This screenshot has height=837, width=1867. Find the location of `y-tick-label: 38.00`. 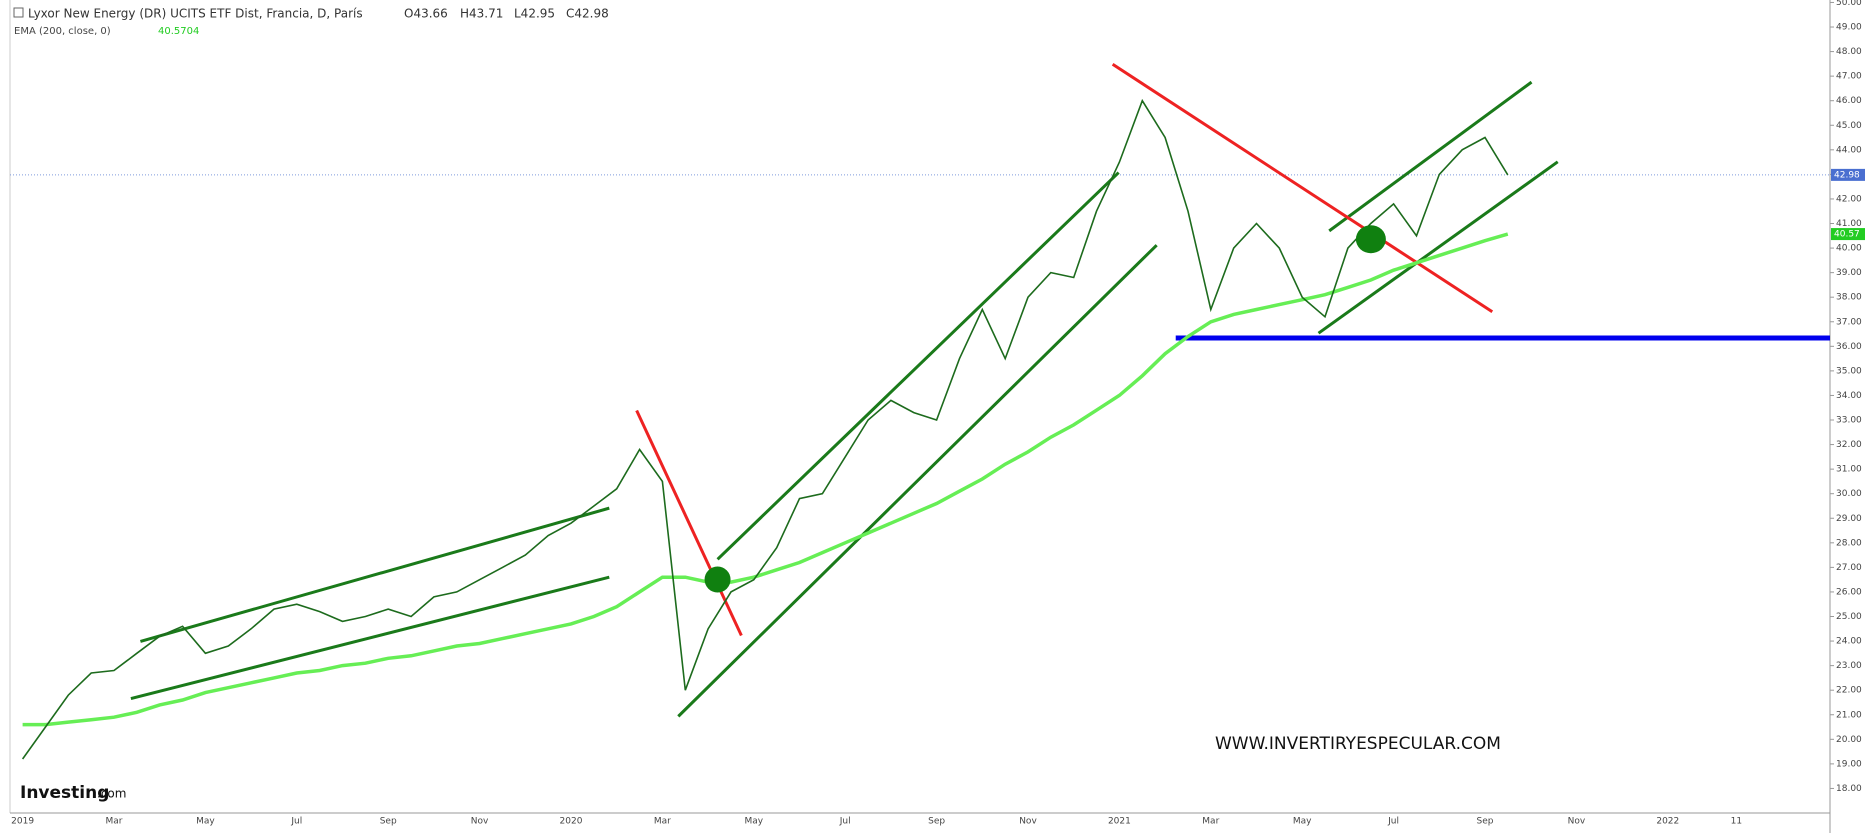

y-tick-label: 38.00 is located at coordinates (1849, 298).